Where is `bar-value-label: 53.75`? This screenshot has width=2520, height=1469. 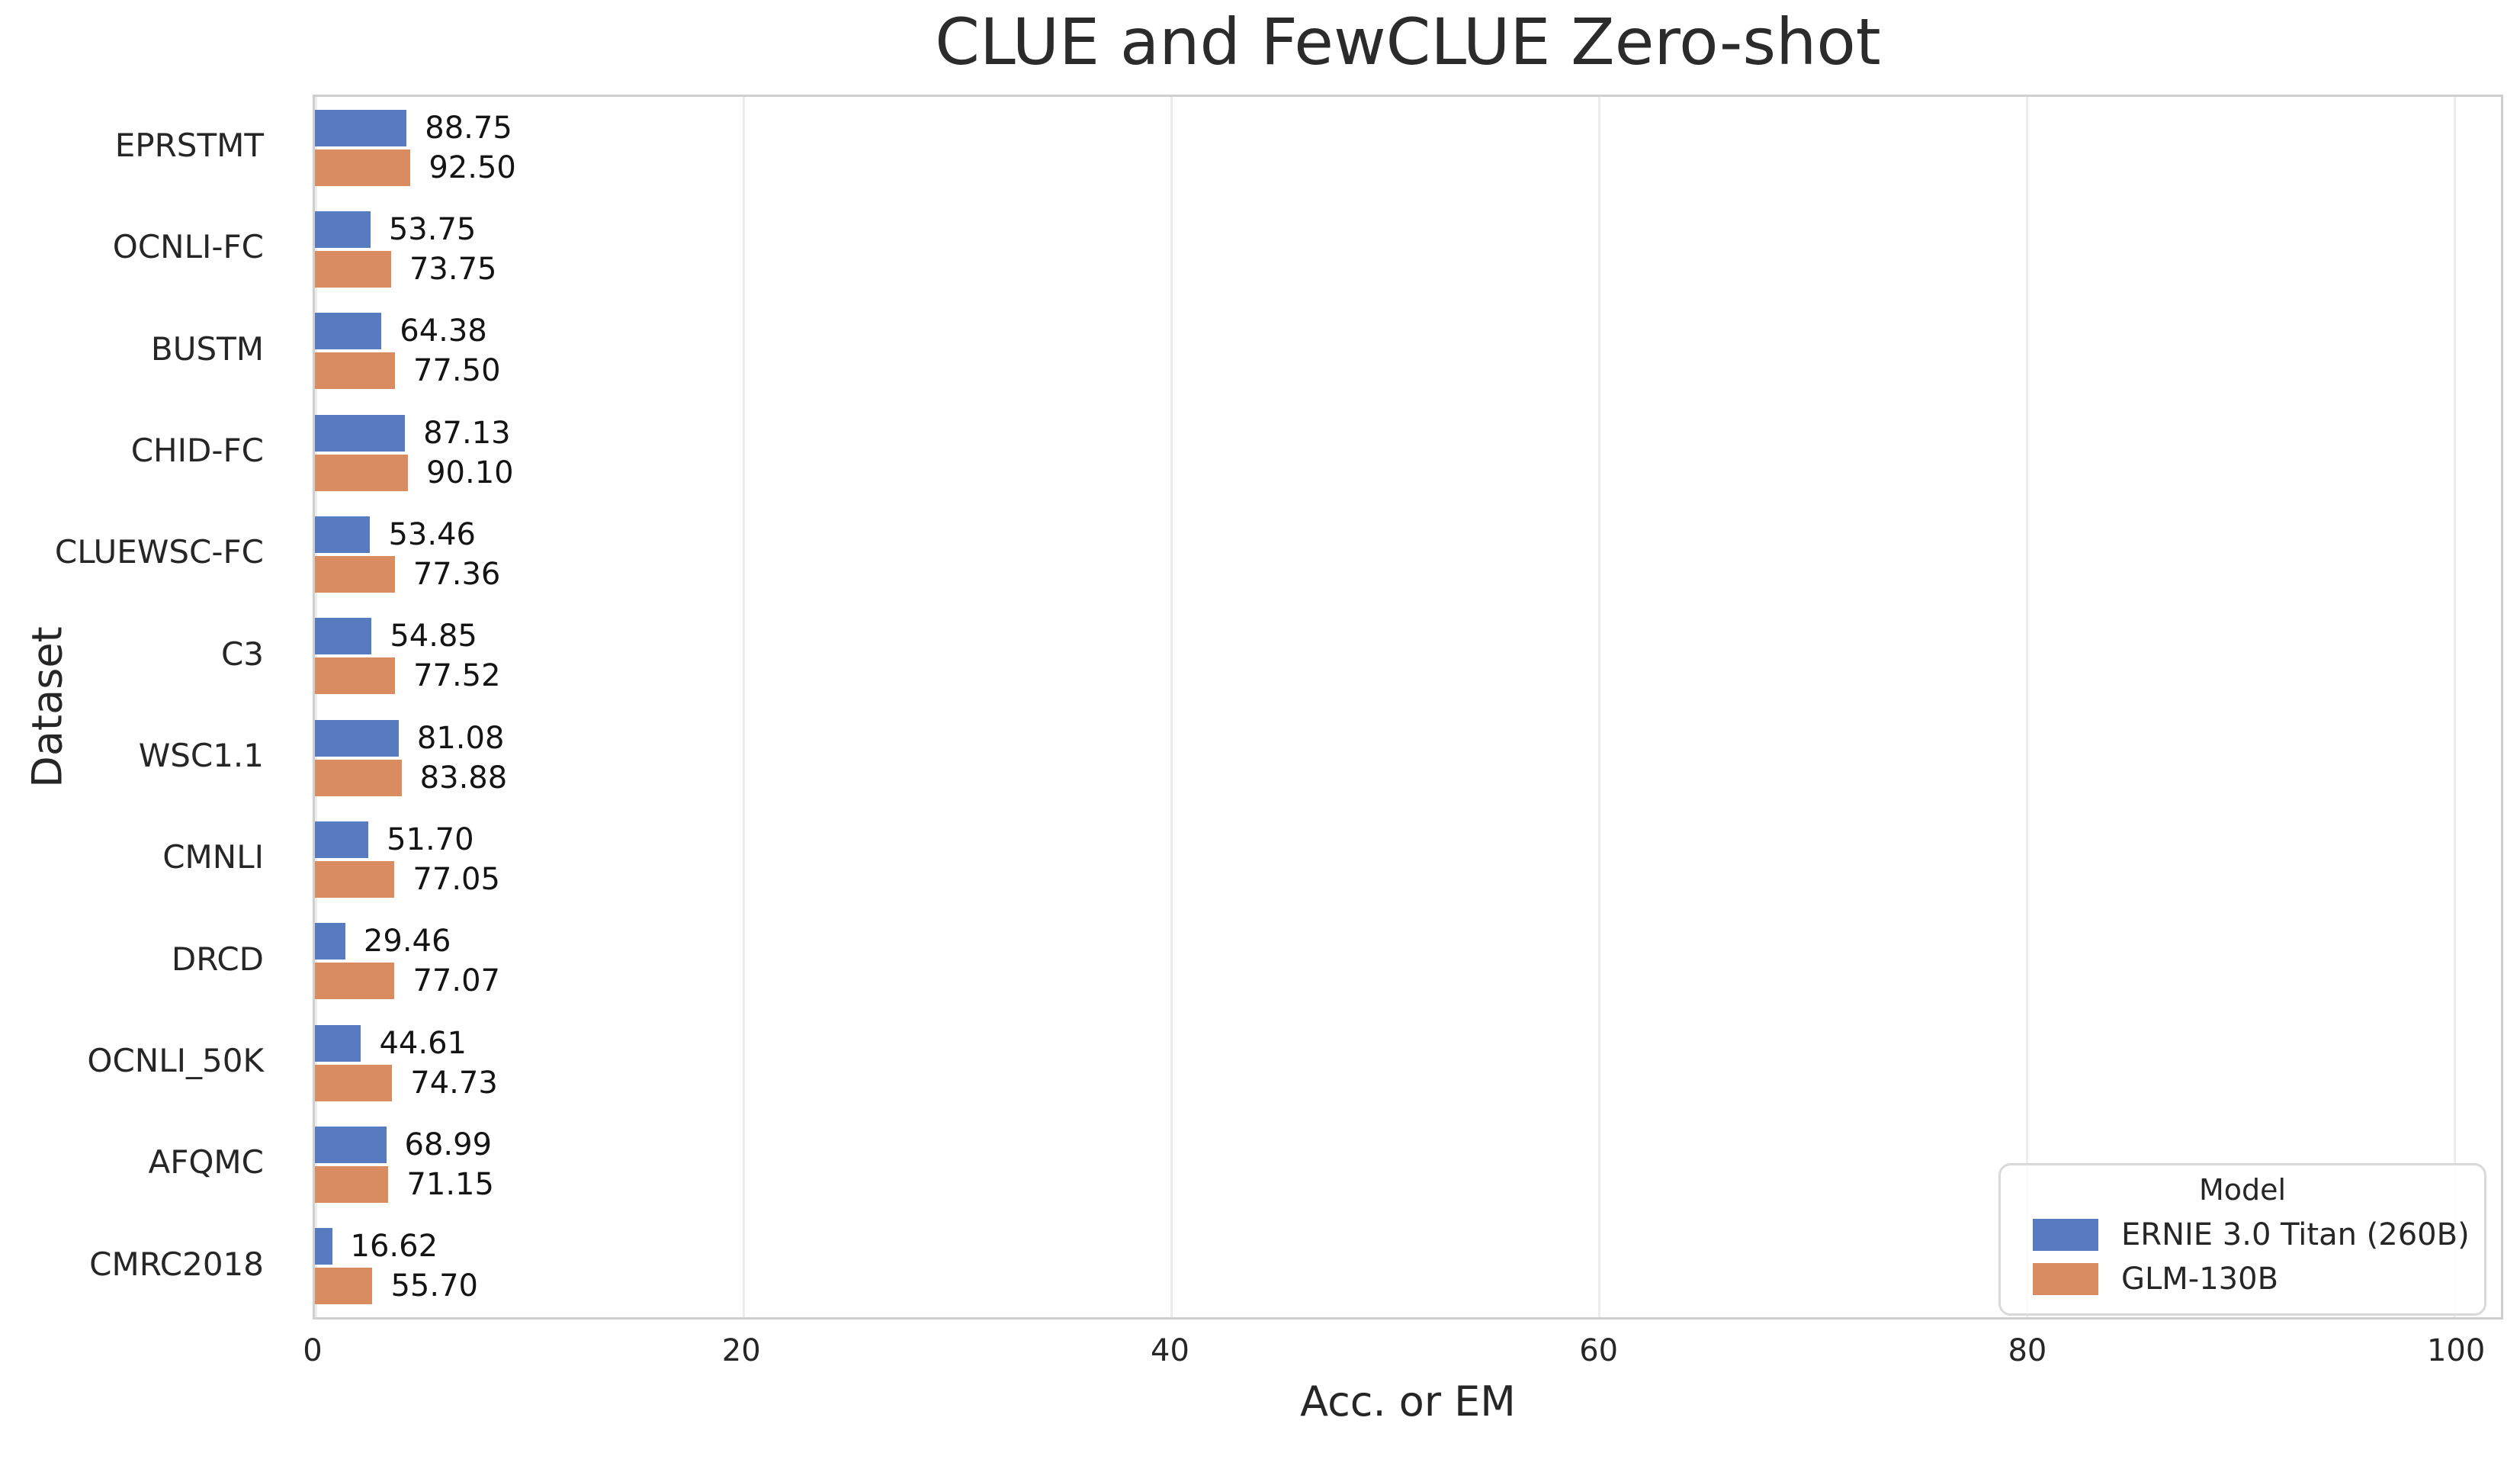 bar-value-label: 53.75 is located at coordinates (432, 229).